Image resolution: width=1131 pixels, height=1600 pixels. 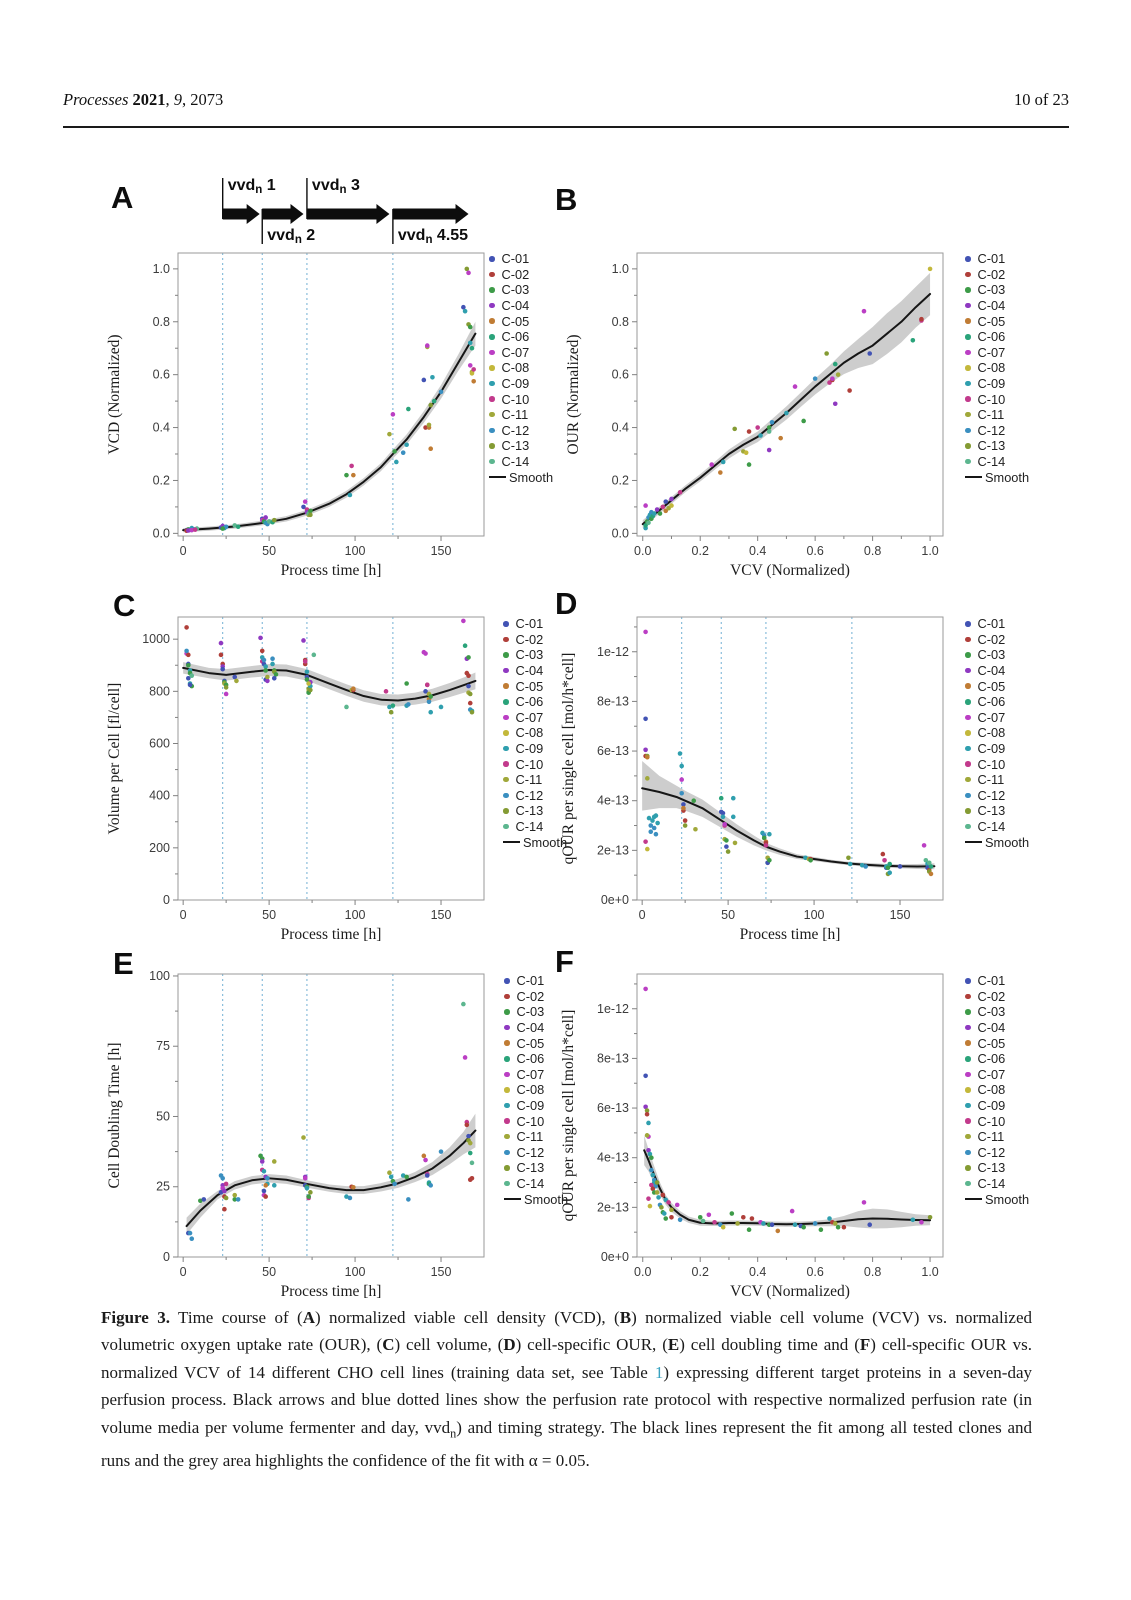 I want to click on legend-item: C-04, so click(x=535, y=671).